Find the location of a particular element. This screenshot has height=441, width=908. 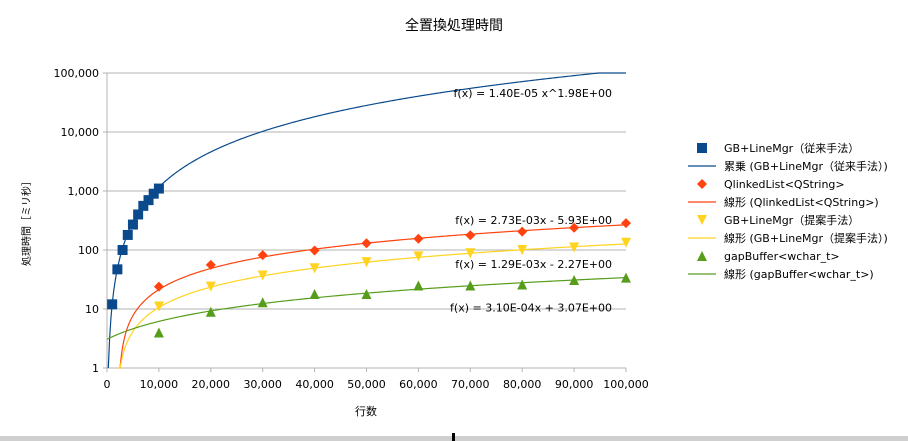

legend-label: gapBuffer<wchar_t> is located at coordinates (782, 256).